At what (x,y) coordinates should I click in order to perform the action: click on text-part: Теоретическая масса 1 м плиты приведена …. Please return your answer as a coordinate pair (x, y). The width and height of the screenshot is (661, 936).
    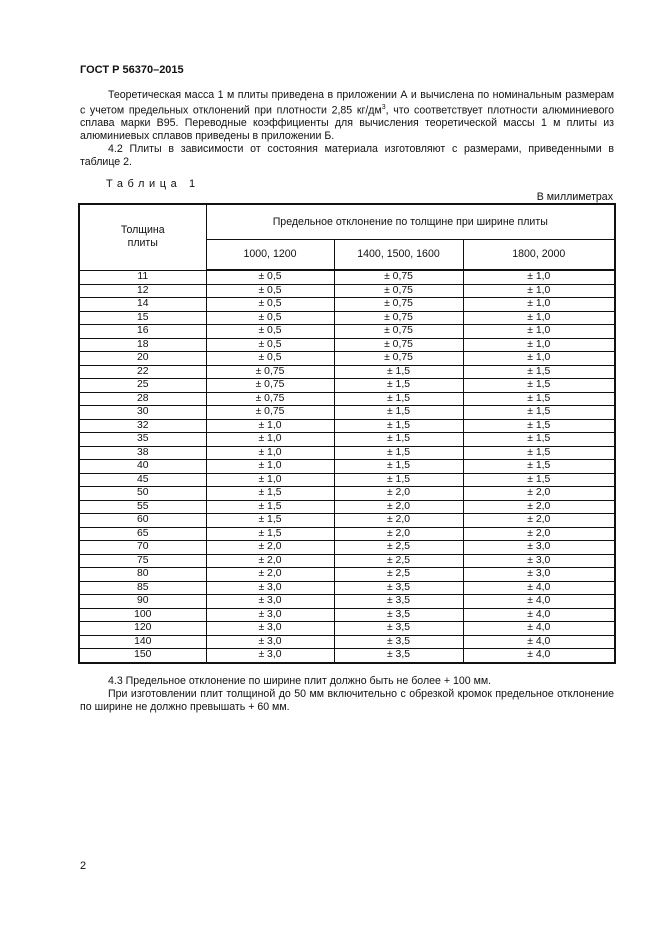
    Looking at the image, I should click on (347, 103).